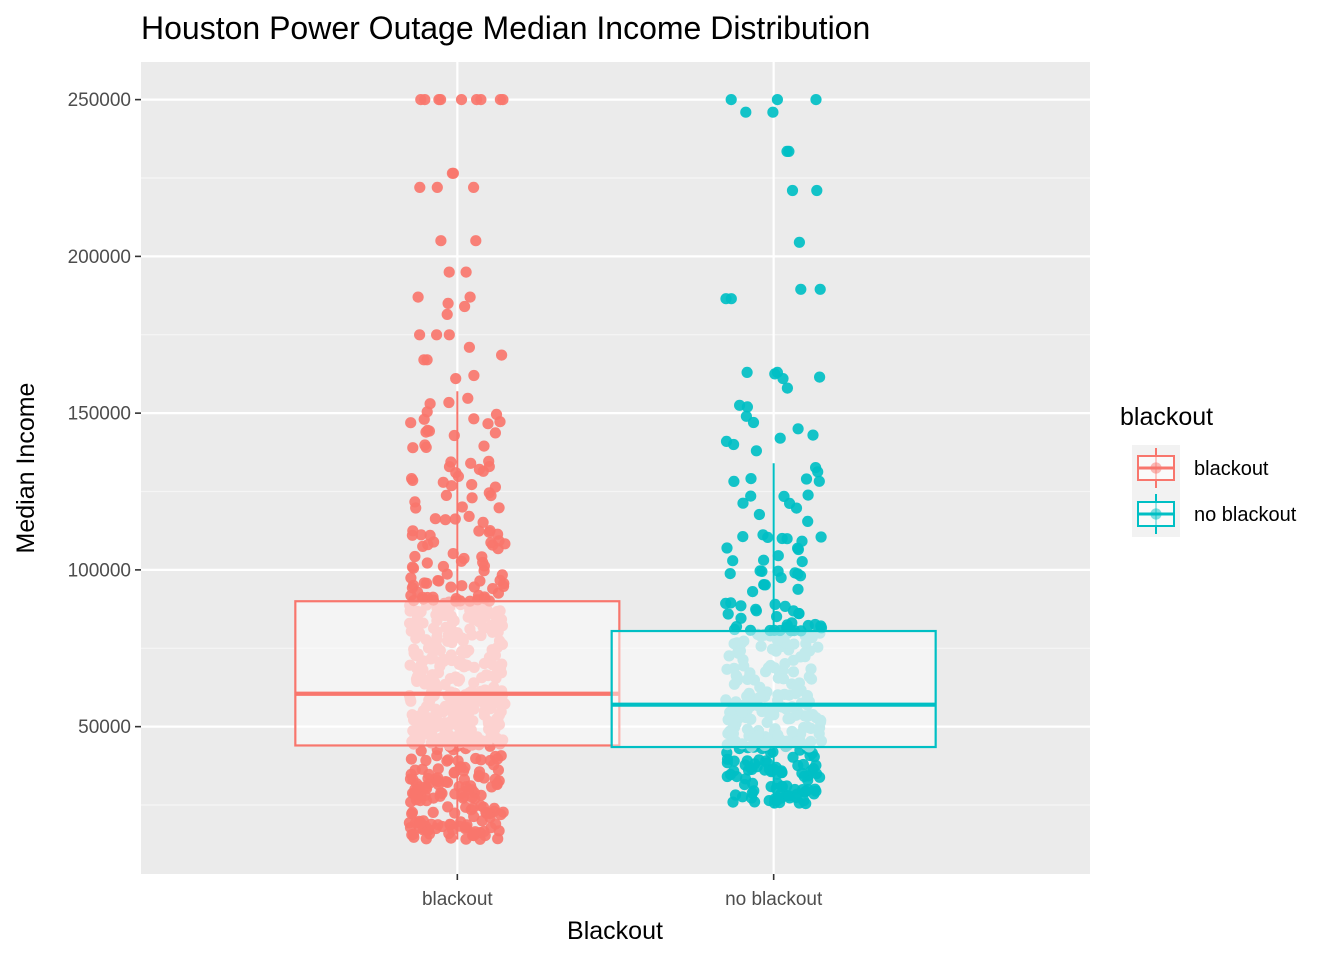  I want to click on legend-item-blackout: blackout, so click(1200, 468).